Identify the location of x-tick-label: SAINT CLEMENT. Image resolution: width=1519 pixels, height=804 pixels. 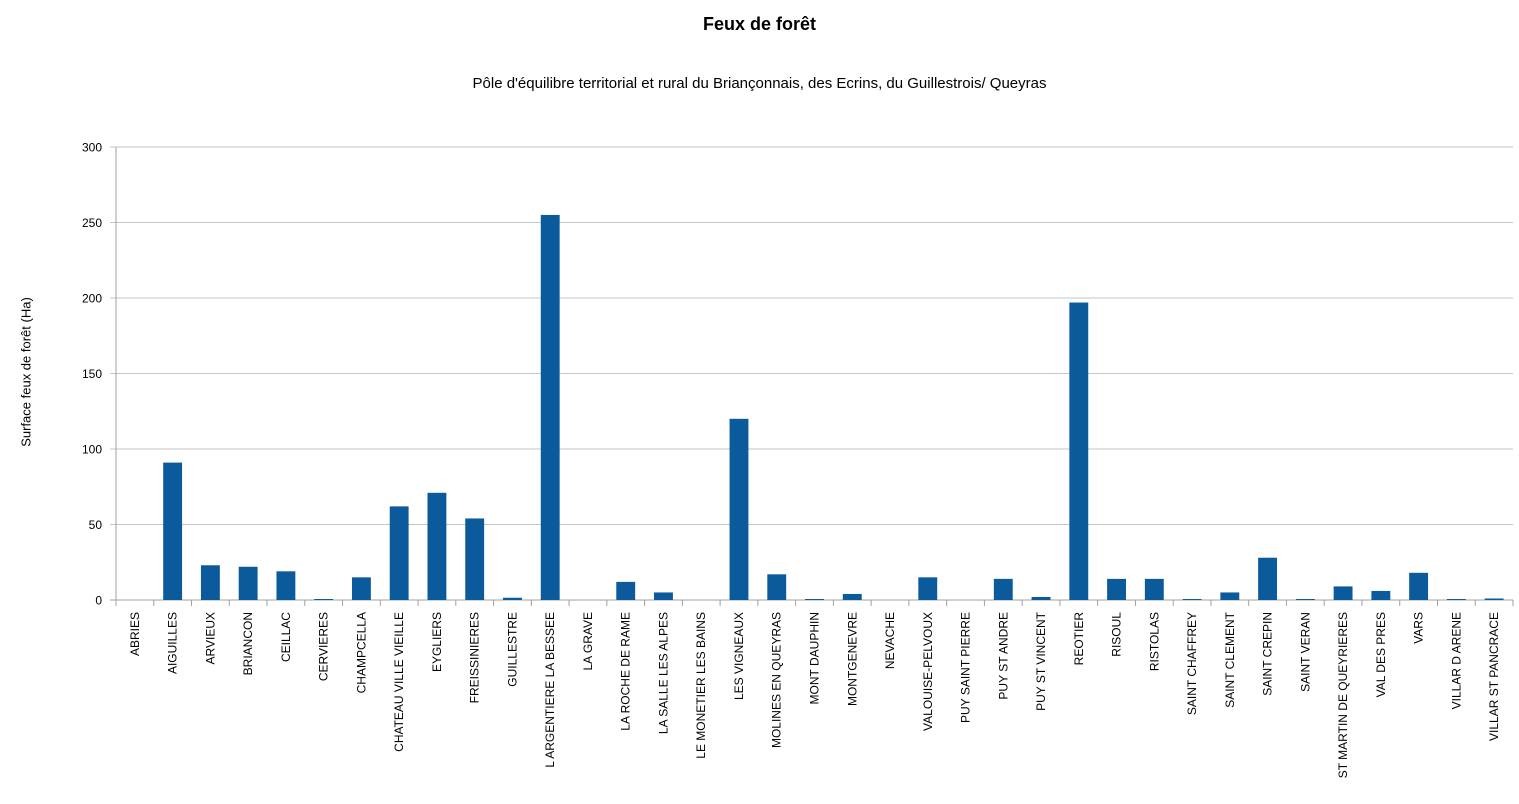
(1230, 659).